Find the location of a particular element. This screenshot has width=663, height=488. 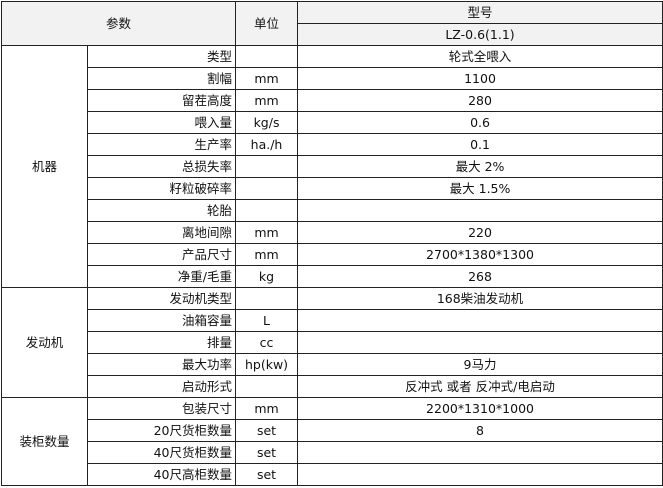

param-name: 产品尺寸 is located at coordinates (161, 254).